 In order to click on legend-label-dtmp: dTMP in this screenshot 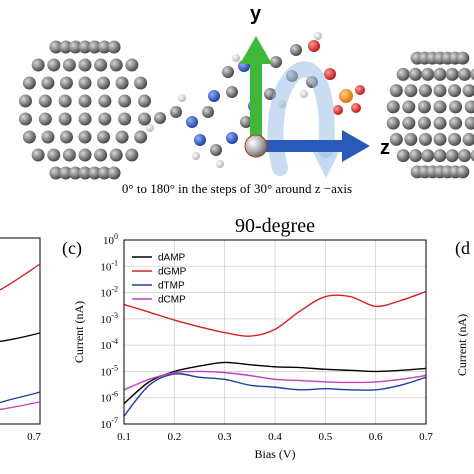, I will do `click(171, 286)`.